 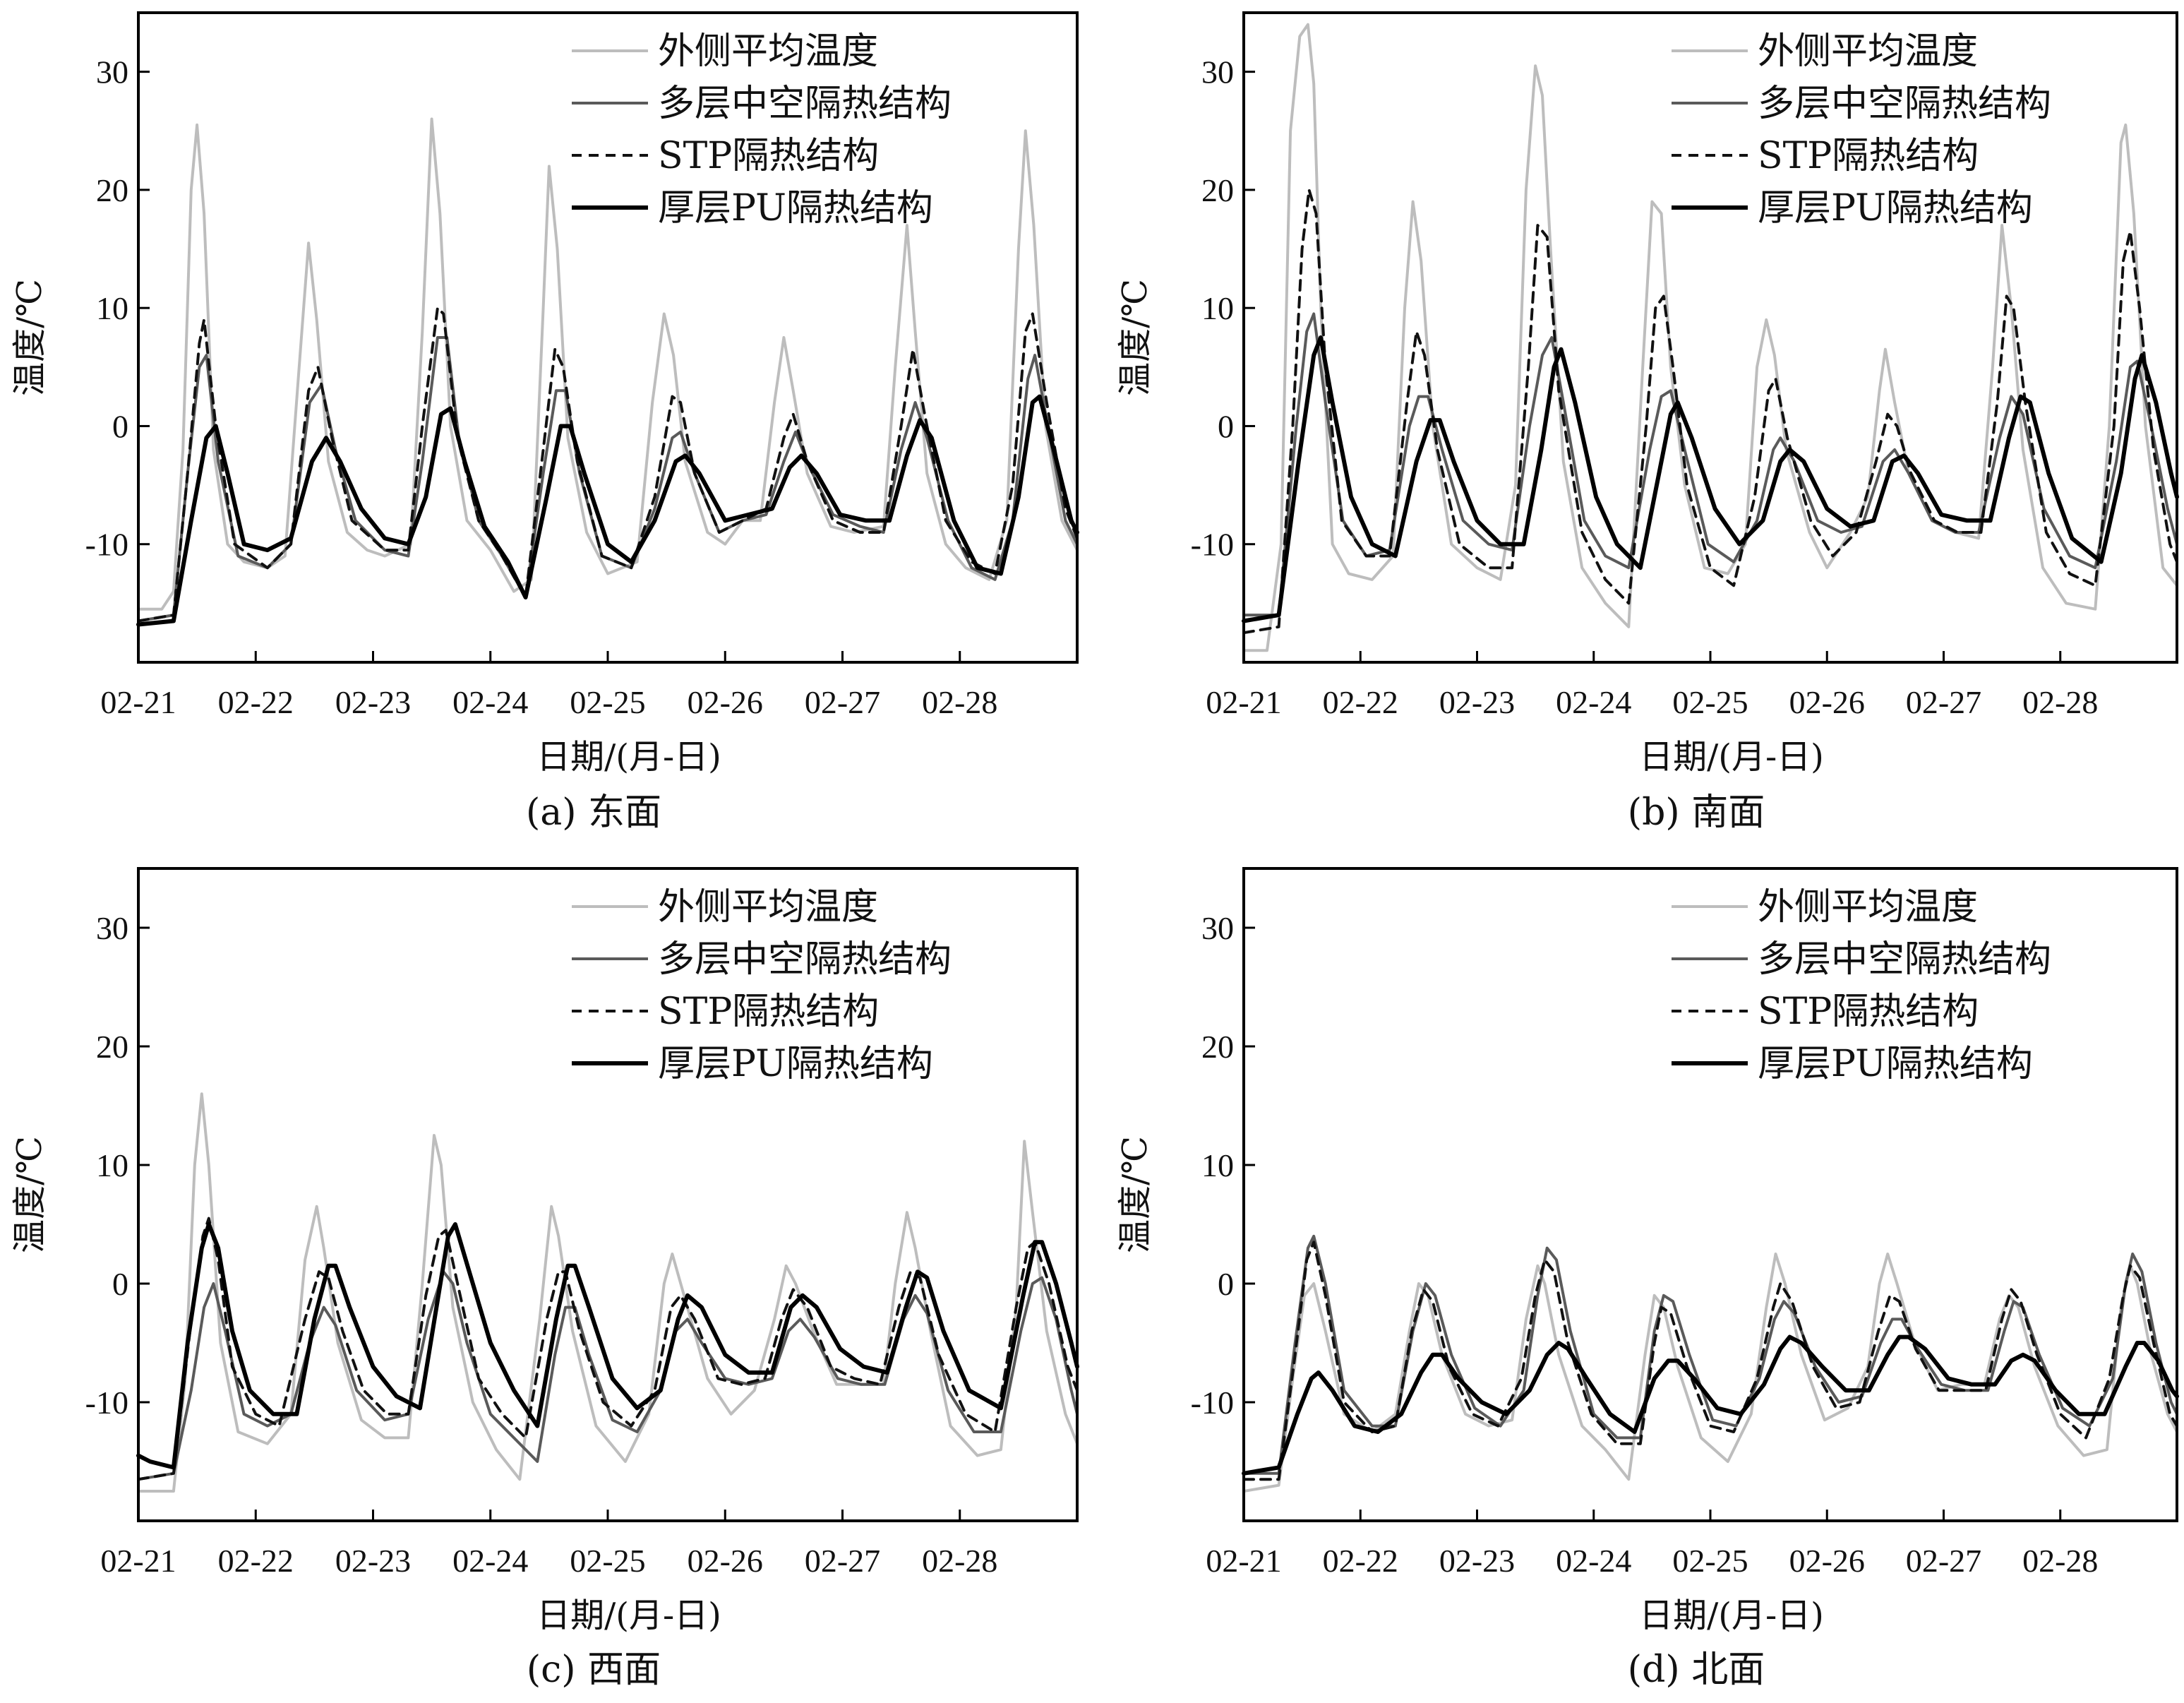 What do you see at coordinates (1696, 1670) in the screenshot?
I see `panel-caption: (d) 北面` at bounding box center [1696, 1670].